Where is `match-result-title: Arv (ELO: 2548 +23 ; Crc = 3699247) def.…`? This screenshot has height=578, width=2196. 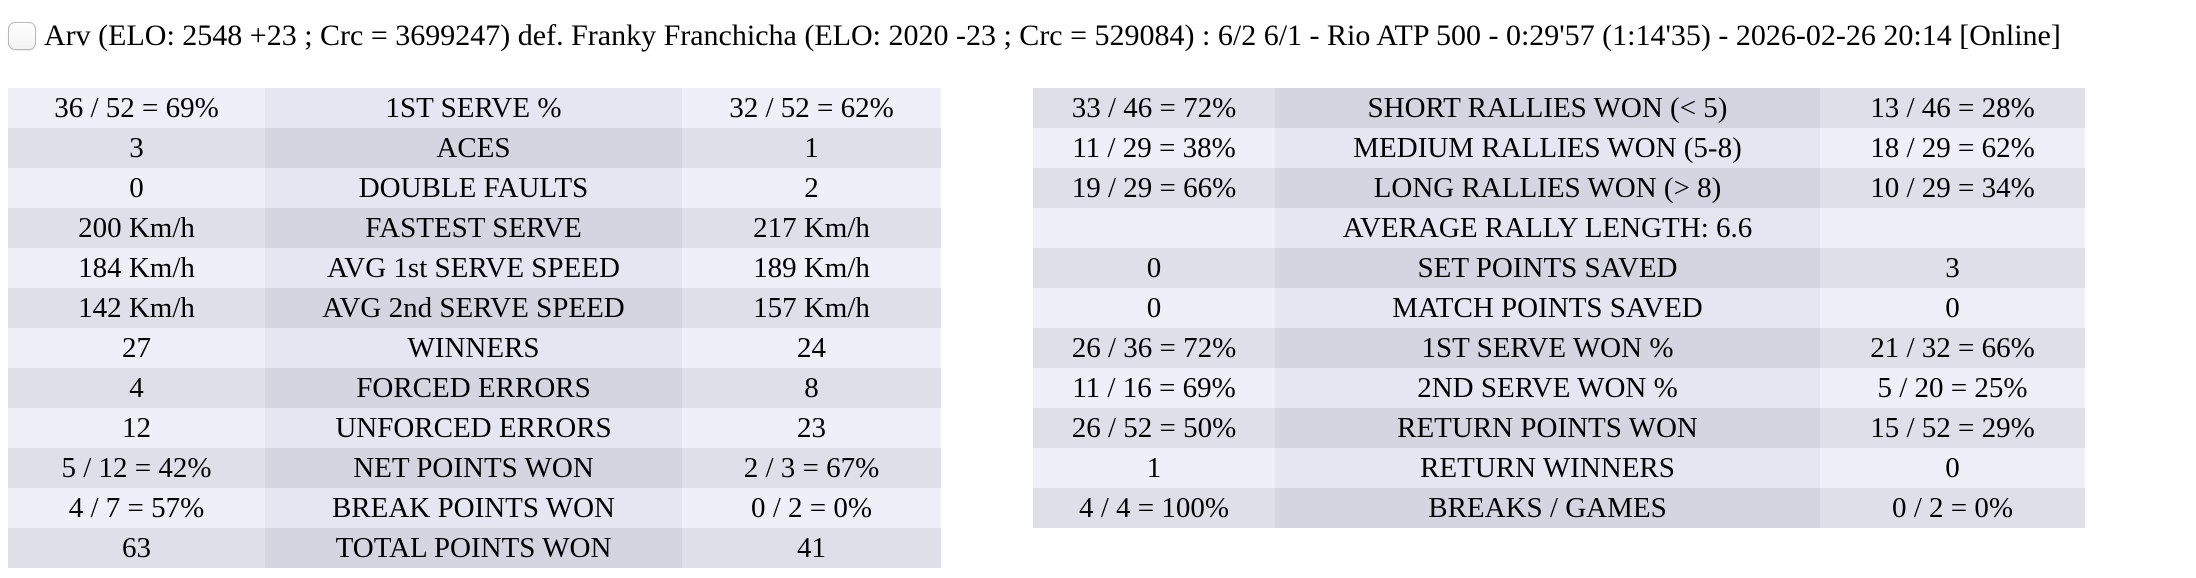
match-result-title: Arv (ELO: 2548 +23 ; Crc = 3699247) def.… is located at coordinates (1052, 35).